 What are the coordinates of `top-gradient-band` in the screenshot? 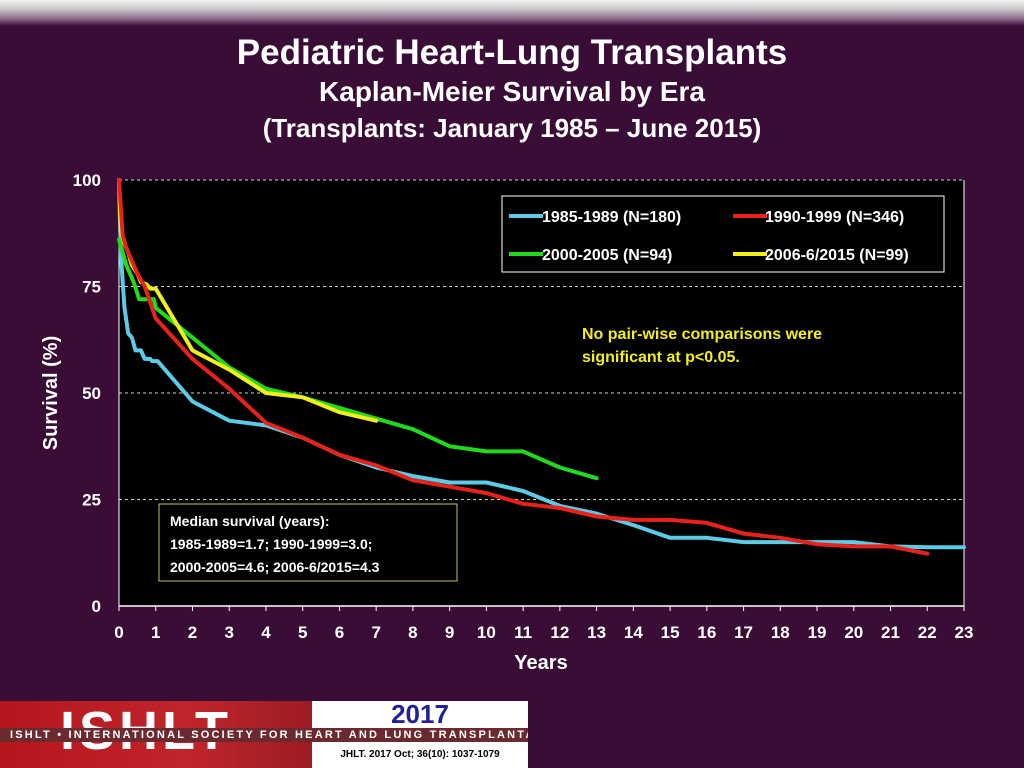 It's located at (512, 13).